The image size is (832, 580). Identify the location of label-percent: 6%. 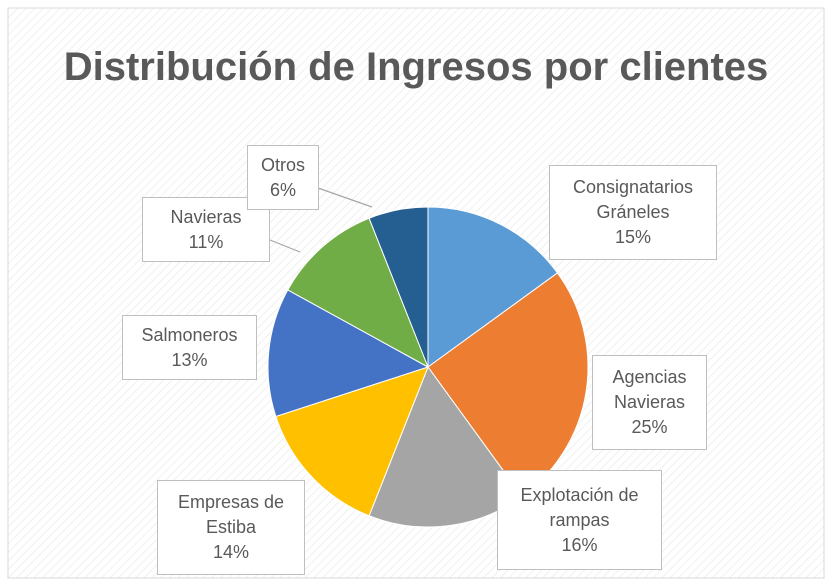
(282, 189).